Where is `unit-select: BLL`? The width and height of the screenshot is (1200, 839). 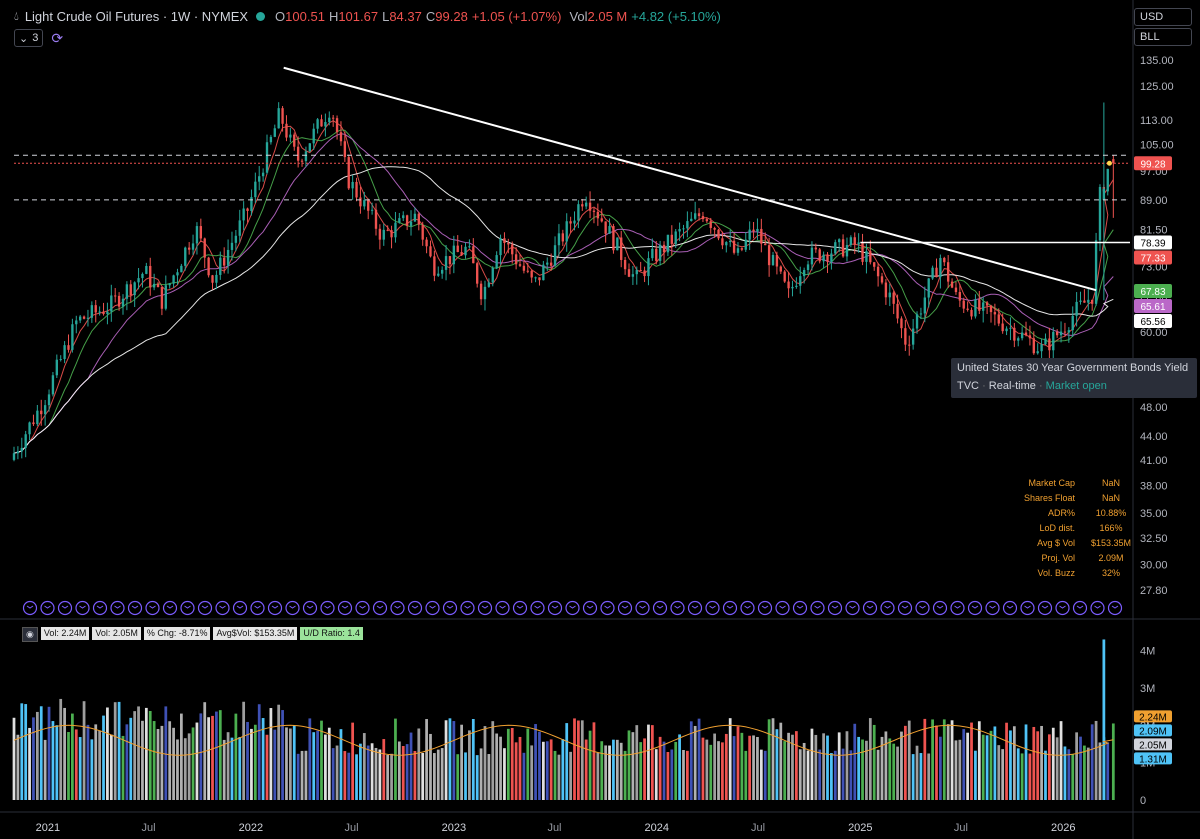 unit-select: BLL is located at coordinates (1163, 37).